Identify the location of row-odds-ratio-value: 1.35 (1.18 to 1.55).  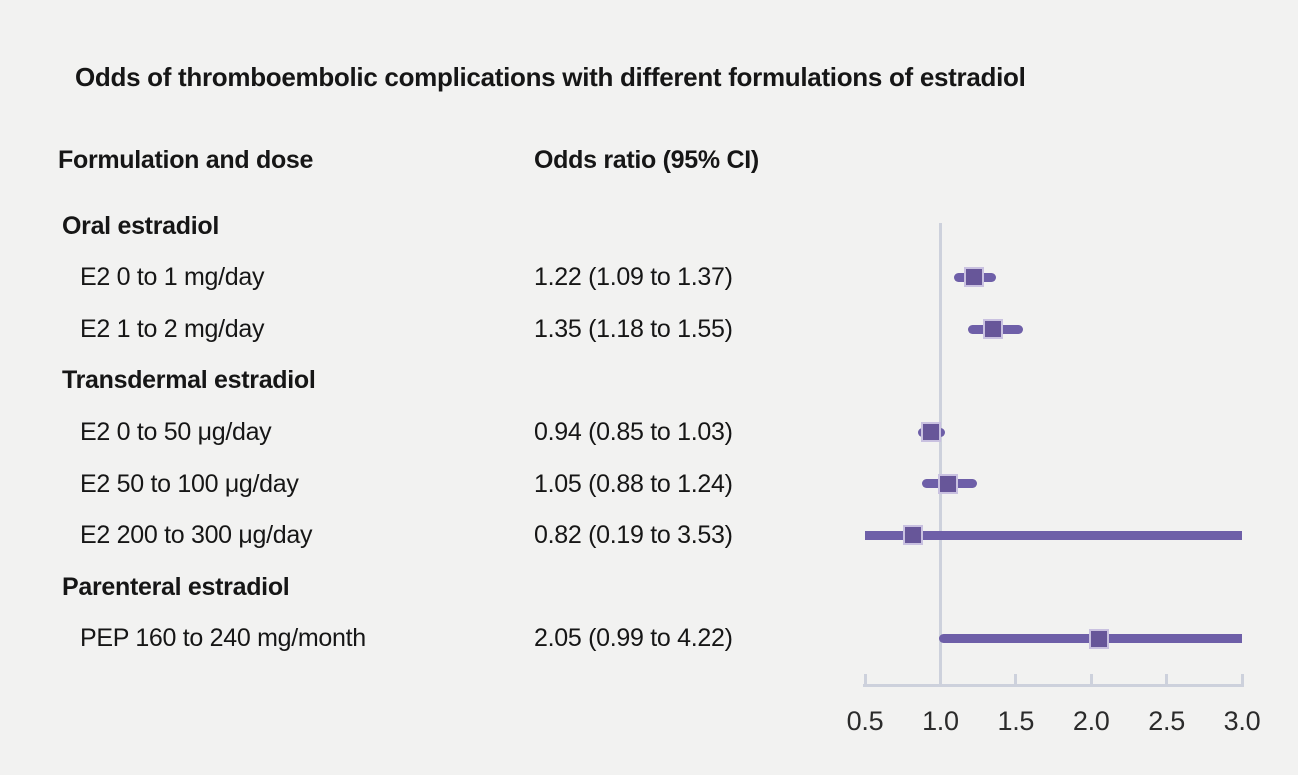
(633, 328).